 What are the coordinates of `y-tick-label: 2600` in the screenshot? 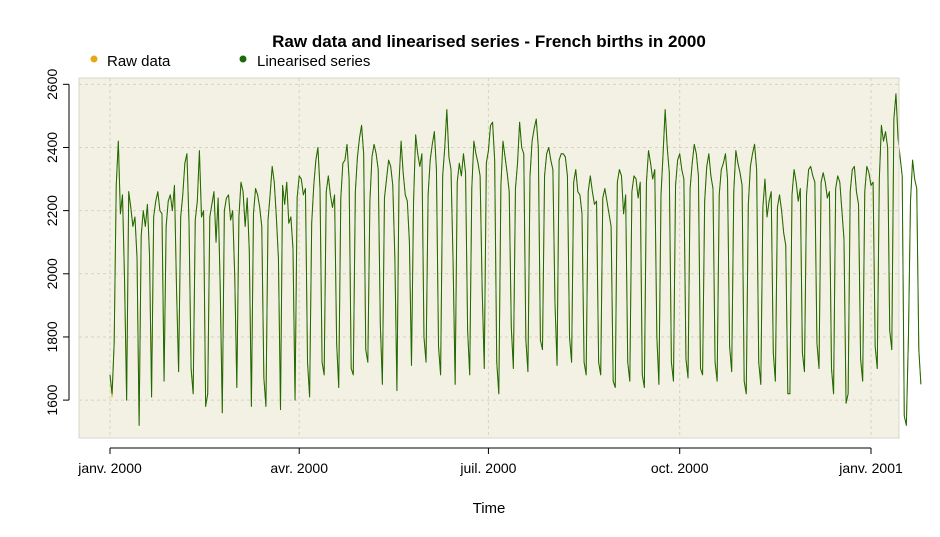 It's located at (52, 84).